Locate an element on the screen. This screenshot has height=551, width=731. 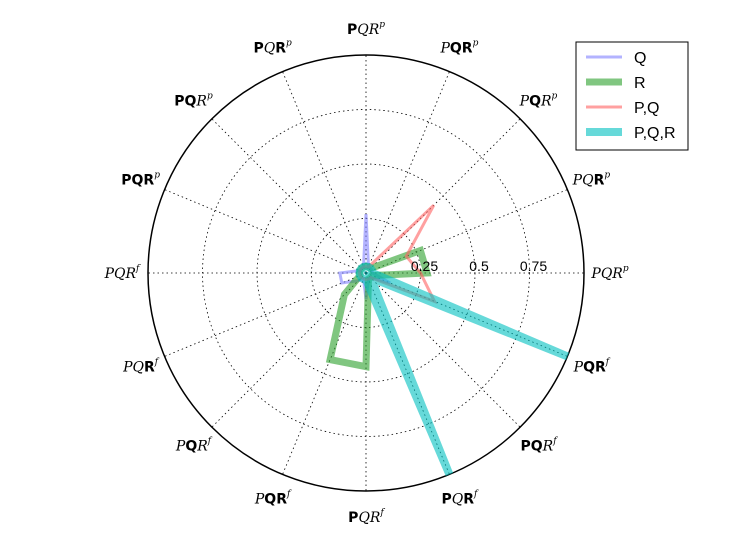
legend-label-0: Q is located at coordinates (640, 58).